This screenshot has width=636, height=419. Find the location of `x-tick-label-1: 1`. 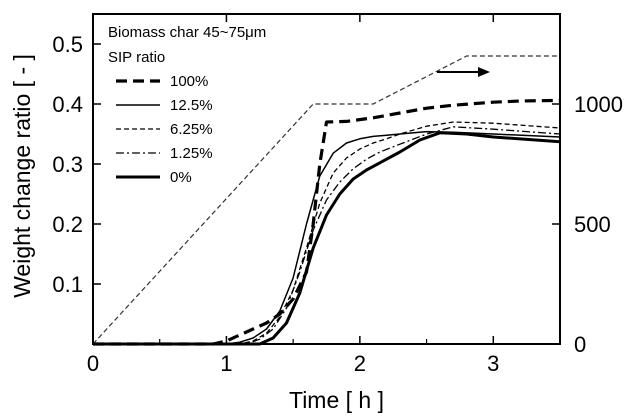

x-tick-label-1: 1 is located at coordinates (226, 363).